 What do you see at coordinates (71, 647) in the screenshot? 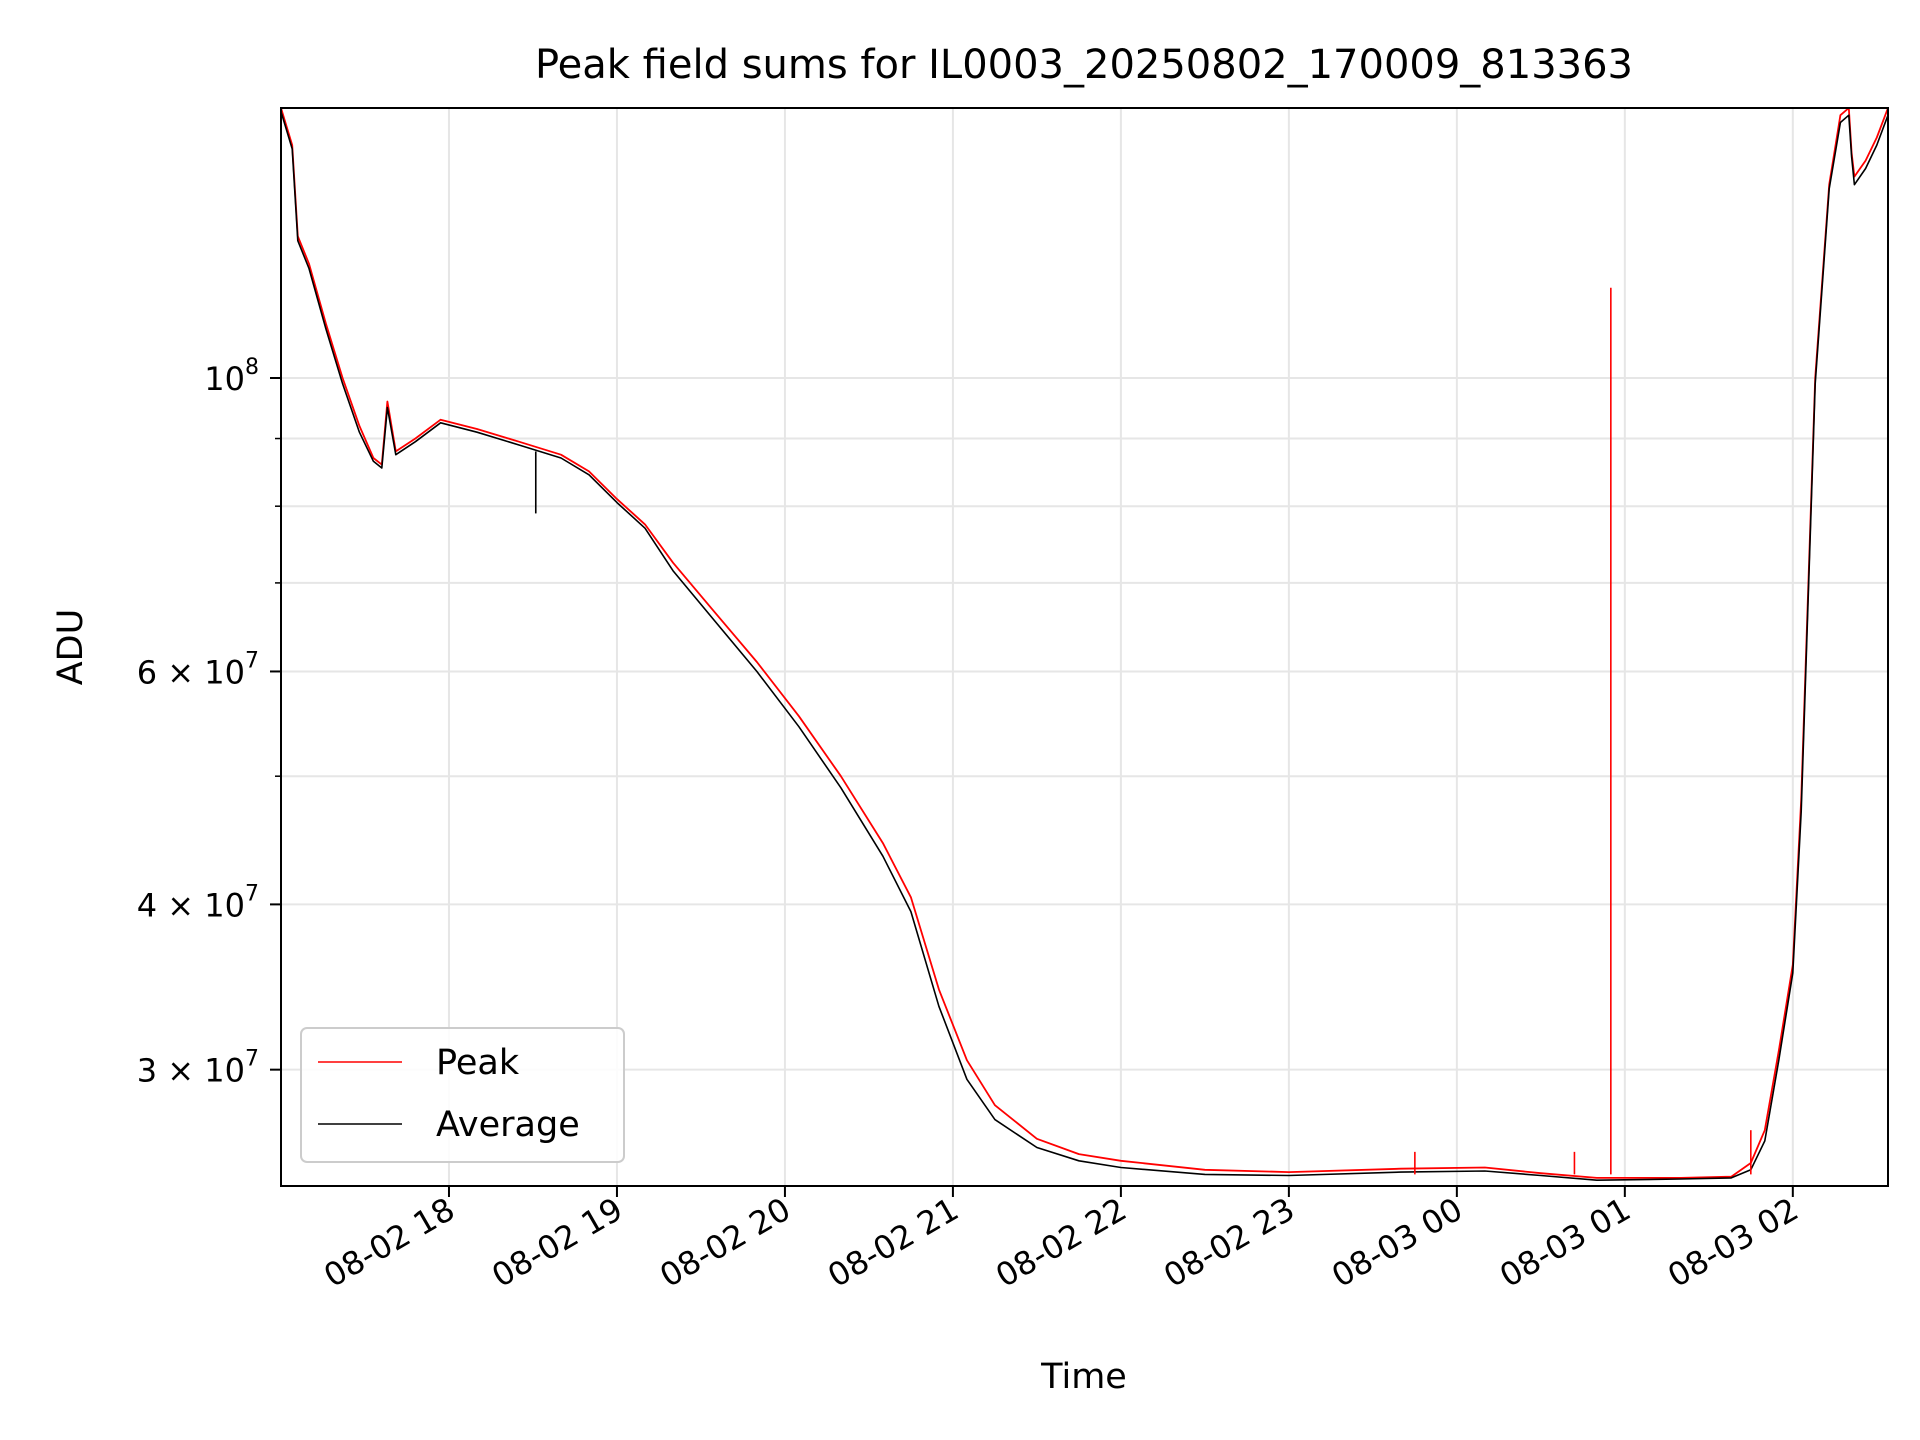
I see `y-axis-label: ADU` at bounding box center [71, 647].